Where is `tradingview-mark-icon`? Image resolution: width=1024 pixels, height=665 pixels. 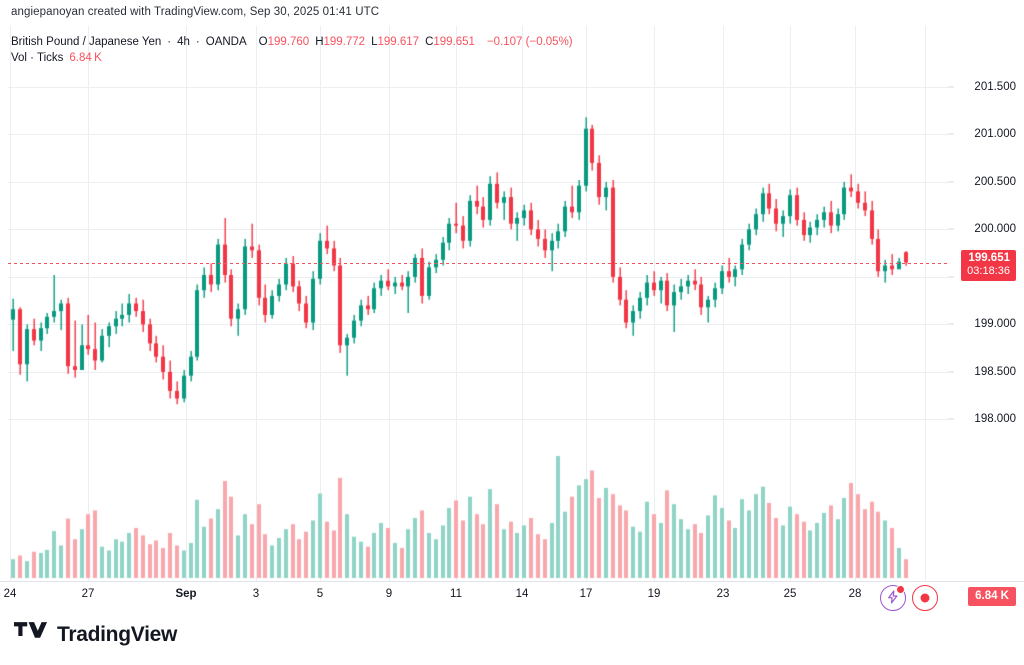 tradingview-mark-icon is located at coordinates (31, 634).